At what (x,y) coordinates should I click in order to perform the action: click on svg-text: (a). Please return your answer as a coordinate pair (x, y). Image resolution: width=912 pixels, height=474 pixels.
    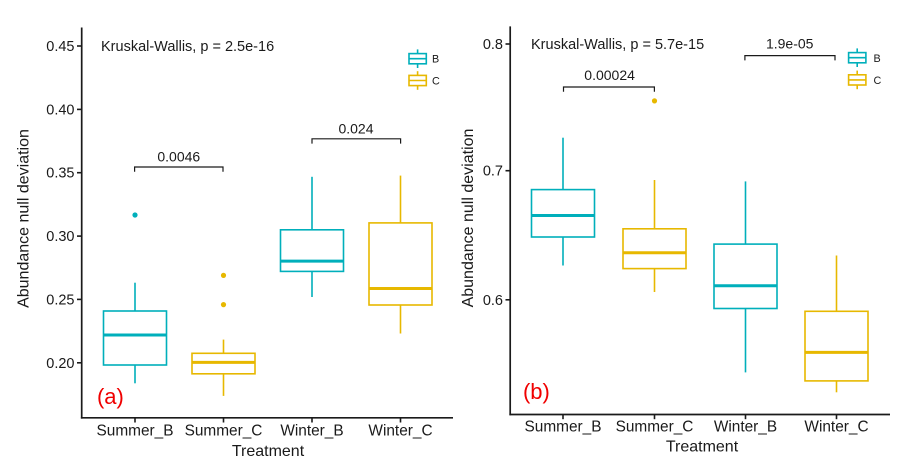
    Looking at the image, I should click on (110, 396).